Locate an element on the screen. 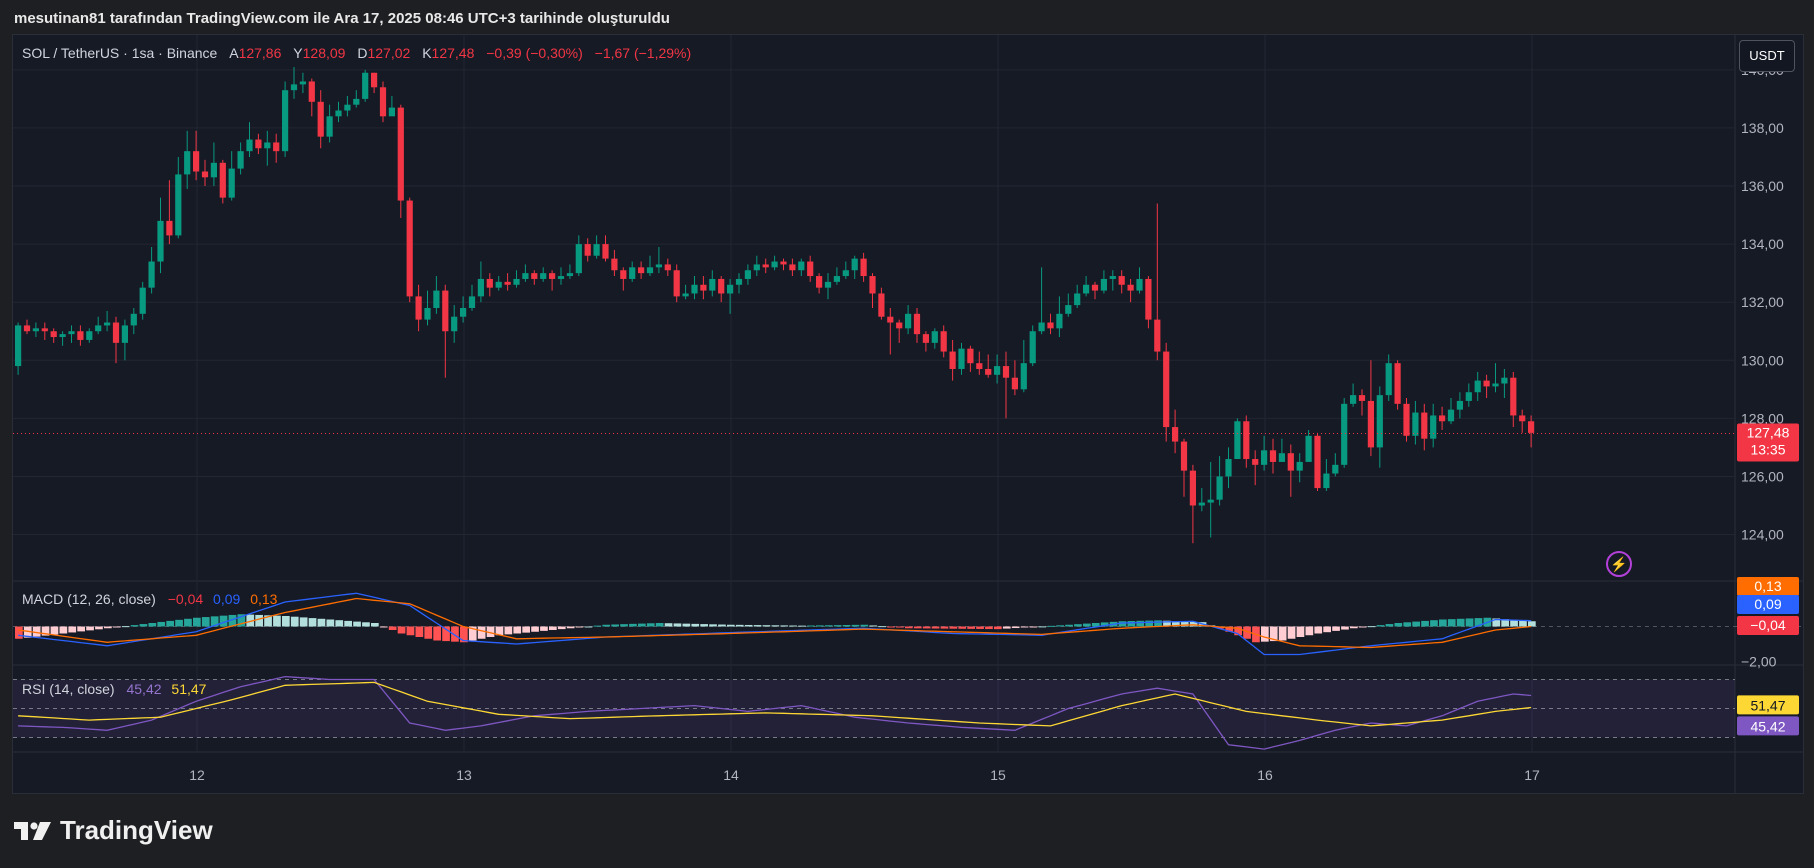 Image resolution: width=1814 pixels, height=868 pixels. rsi-legend: RSI (14, close) 45,42 51,47 is located at coordinates (114, 689).